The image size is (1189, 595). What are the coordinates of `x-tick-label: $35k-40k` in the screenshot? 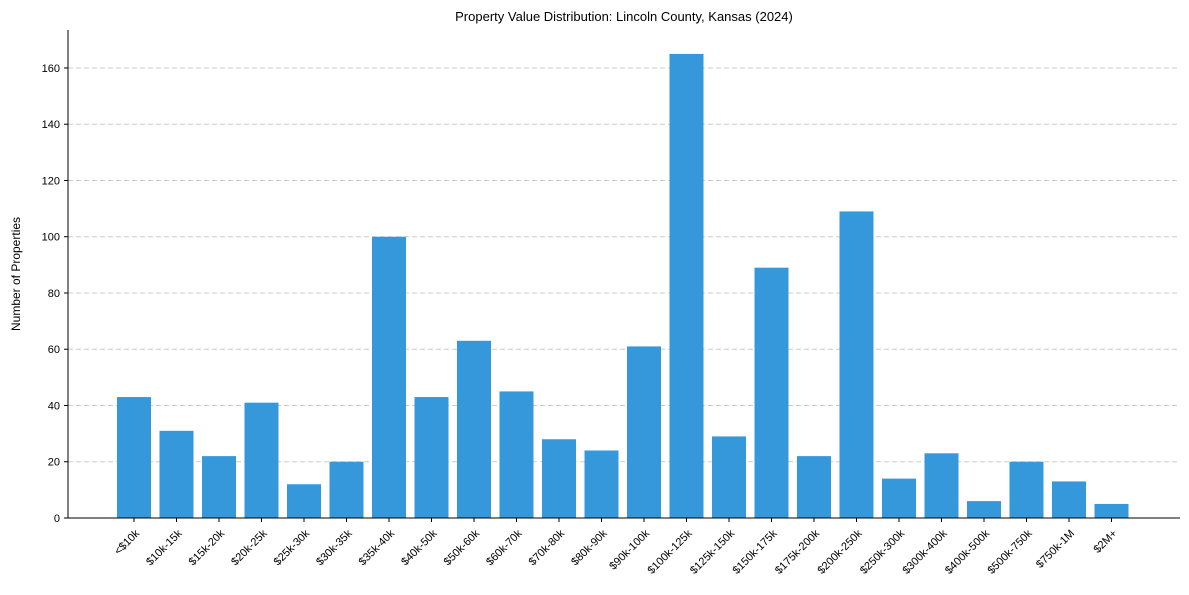 It's located at (377, 547).